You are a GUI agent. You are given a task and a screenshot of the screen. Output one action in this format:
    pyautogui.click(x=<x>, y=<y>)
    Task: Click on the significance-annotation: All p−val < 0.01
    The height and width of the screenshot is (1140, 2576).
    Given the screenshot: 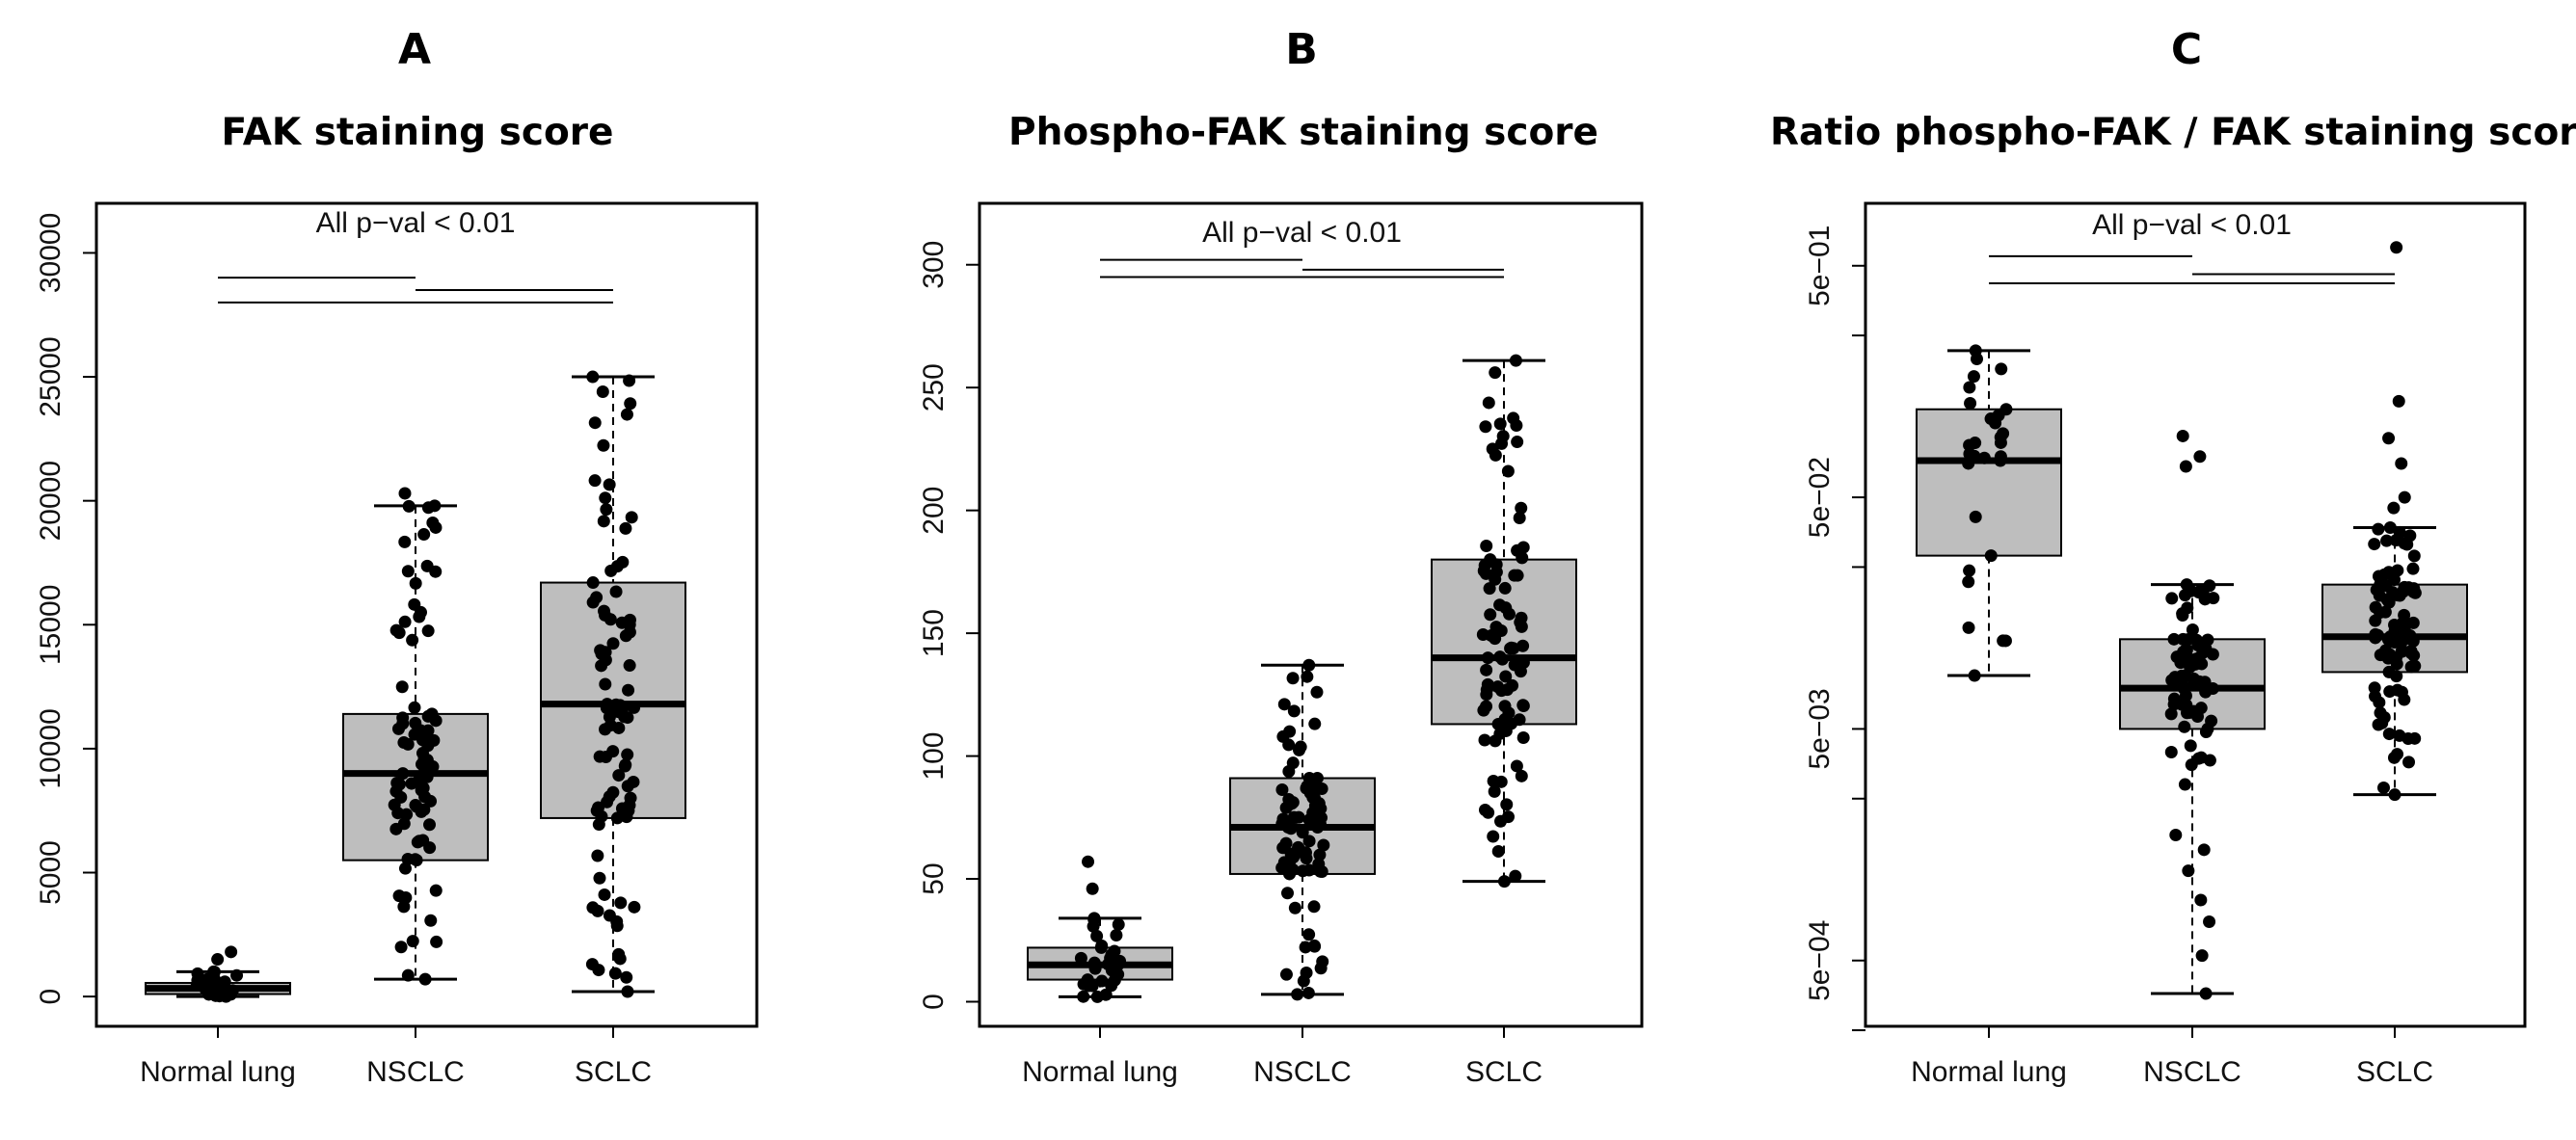 What is the action you would take?
    pyautogui.click(x=2192, y=225)
    